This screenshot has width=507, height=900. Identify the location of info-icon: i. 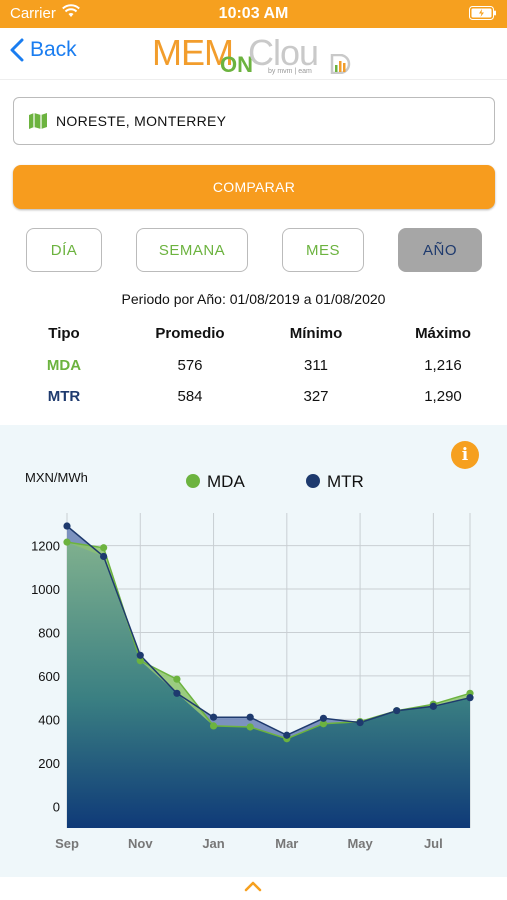
(465, 455).